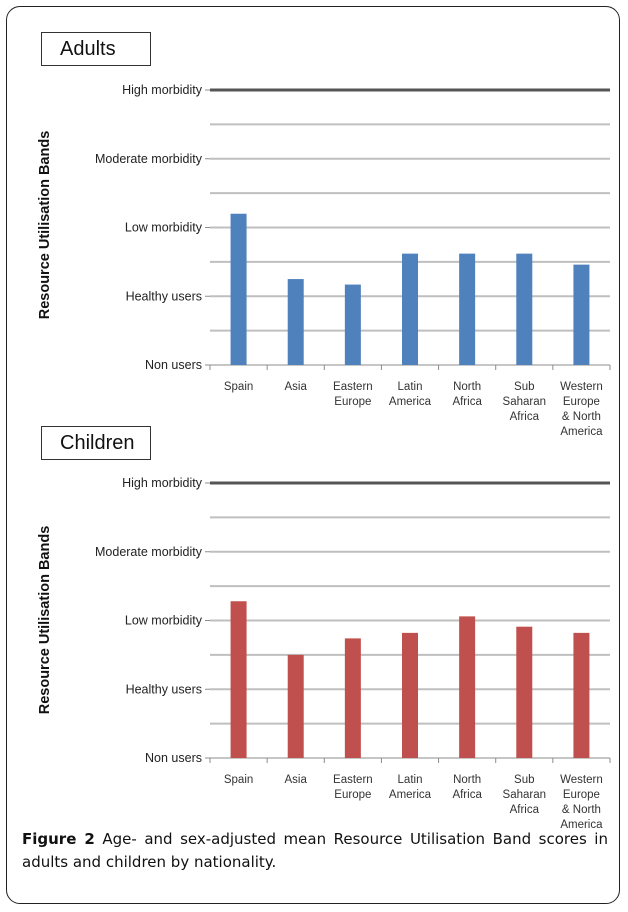 The image size is (628, 912). I want to click on children-panel-label: Children, so click(96, 443).